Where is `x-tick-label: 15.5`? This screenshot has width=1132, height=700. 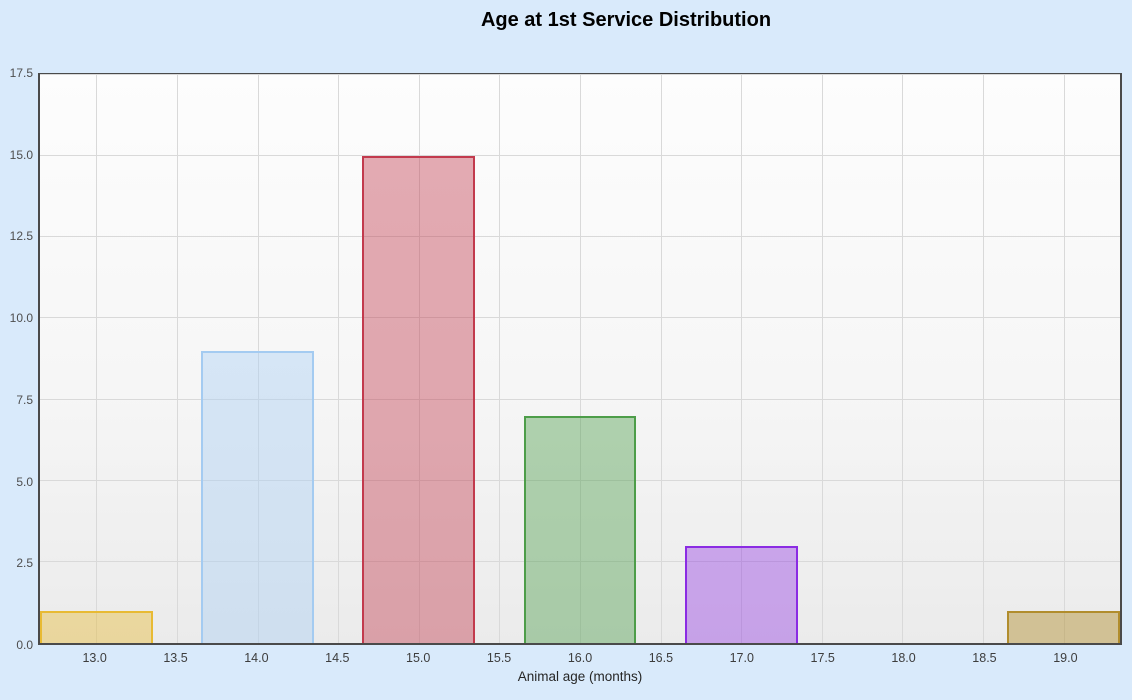 x-tick-label: 15.5 is located at coordinates (499, 658).